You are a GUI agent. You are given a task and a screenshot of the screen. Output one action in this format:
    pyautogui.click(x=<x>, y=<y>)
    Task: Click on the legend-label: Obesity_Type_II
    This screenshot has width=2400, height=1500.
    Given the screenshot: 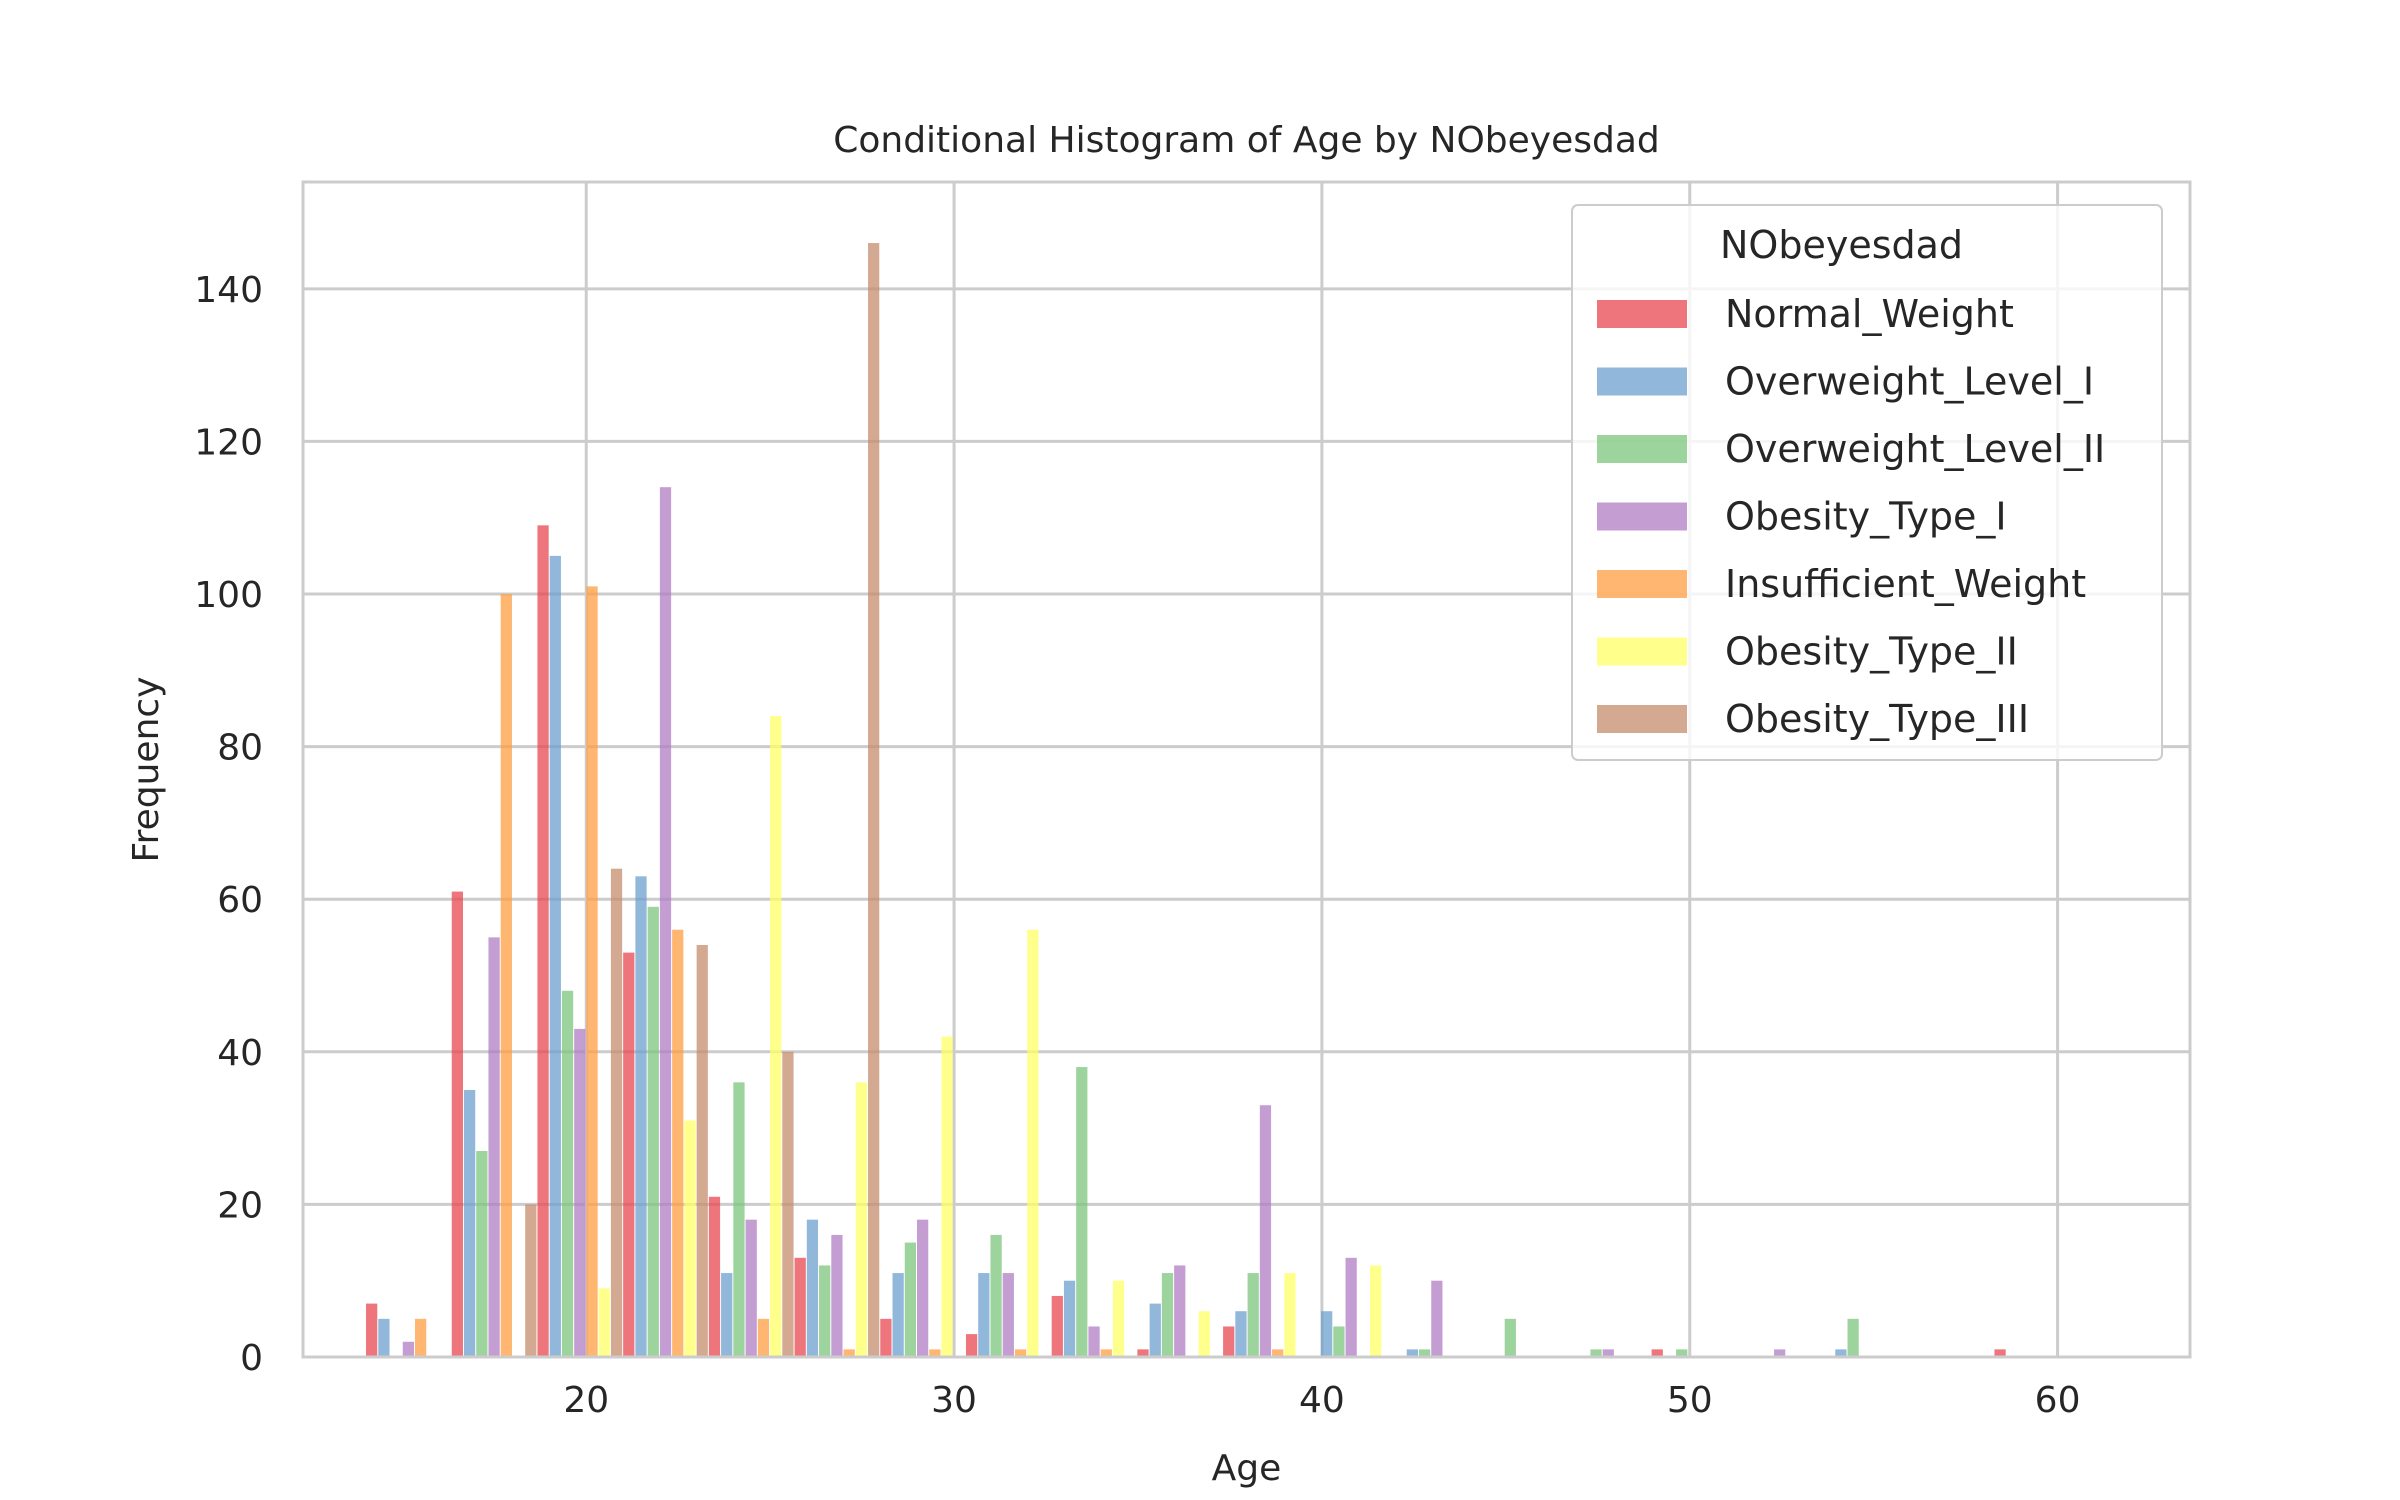 What is the action you would take?
    pyautogui.click(x=1871, y=652)
    